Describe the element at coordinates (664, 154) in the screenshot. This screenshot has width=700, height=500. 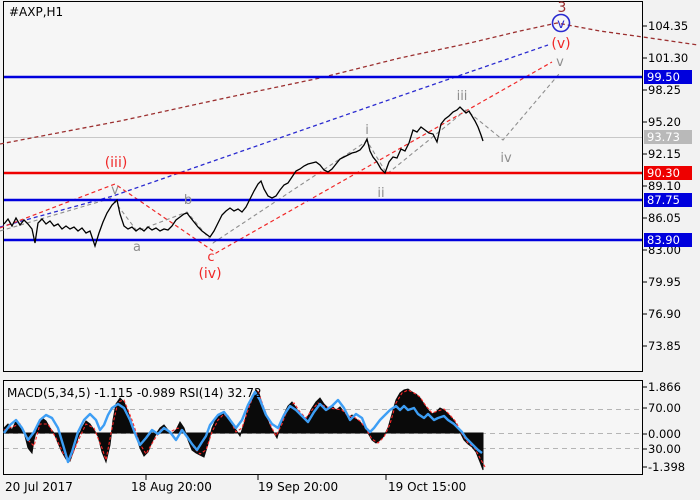
I see `y-axis-label-92.15: 92.15` at that location.